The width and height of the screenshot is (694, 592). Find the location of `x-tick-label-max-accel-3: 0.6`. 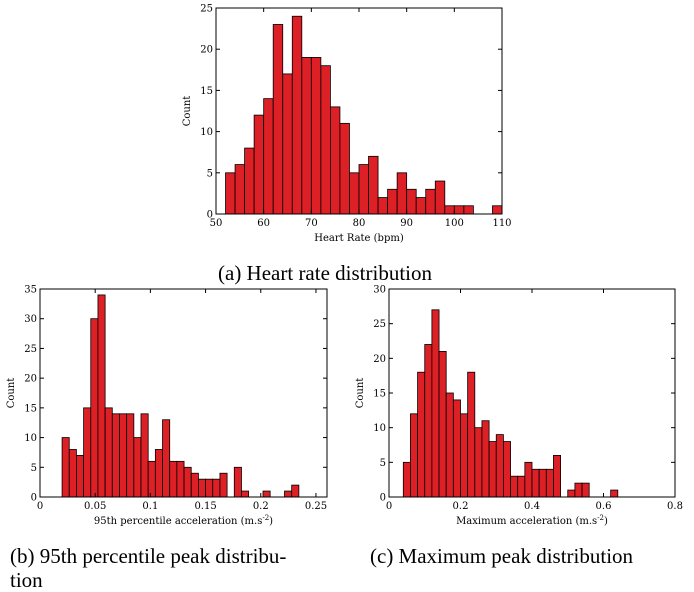

x-tick-label-max-accel-3: 0.6 is located at coordinates (604, 506).